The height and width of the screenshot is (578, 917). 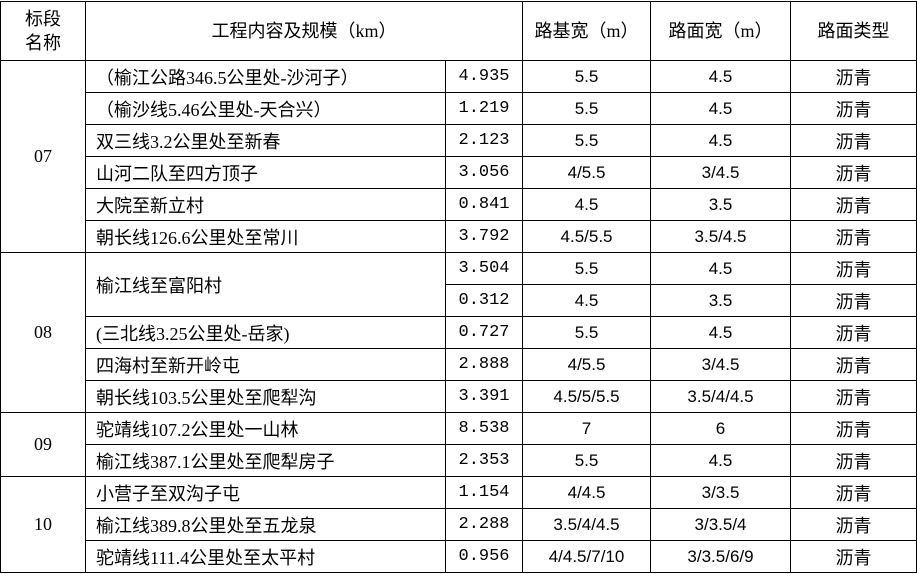 What do you see at coordinates (265, 460) in the screenshot?
I see `desc-cell: 榆江线387.1公里处至爬犁房子` at bounding box center [265, 460].